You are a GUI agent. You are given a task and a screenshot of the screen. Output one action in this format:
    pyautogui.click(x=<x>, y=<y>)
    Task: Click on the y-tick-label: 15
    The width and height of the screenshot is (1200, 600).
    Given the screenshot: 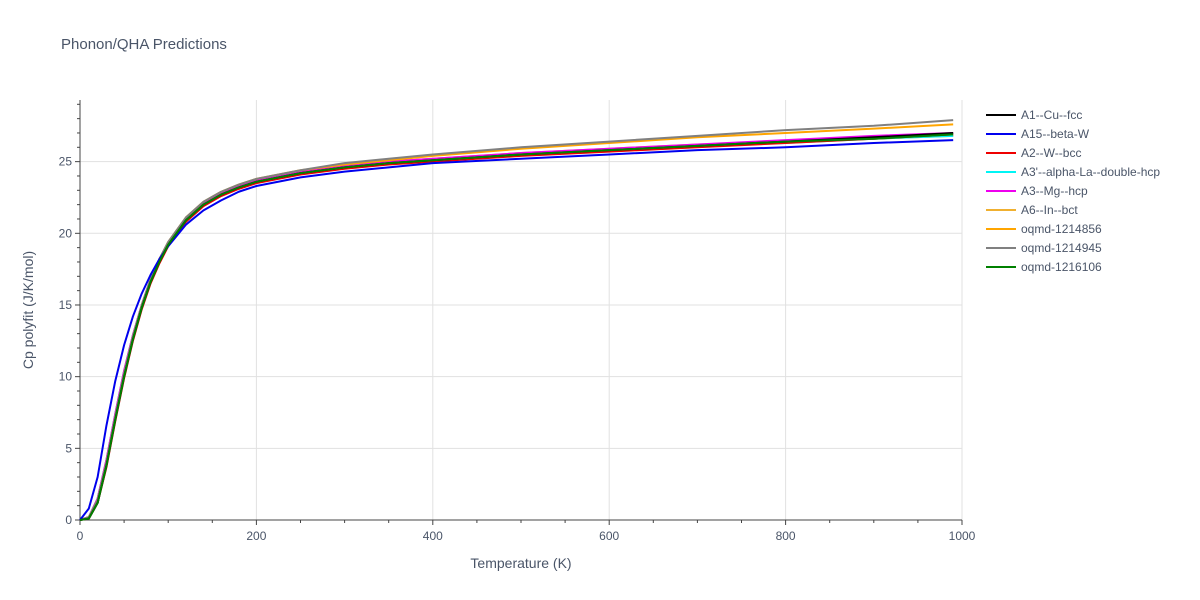 What is the action you would take?
    pyautogui.click(x=66, y=305)
    